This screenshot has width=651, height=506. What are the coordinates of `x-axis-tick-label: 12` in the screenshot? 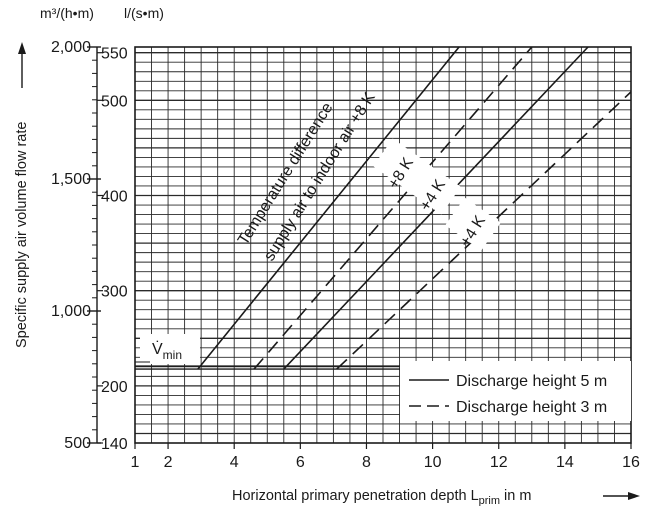 It's located at (499, 462).